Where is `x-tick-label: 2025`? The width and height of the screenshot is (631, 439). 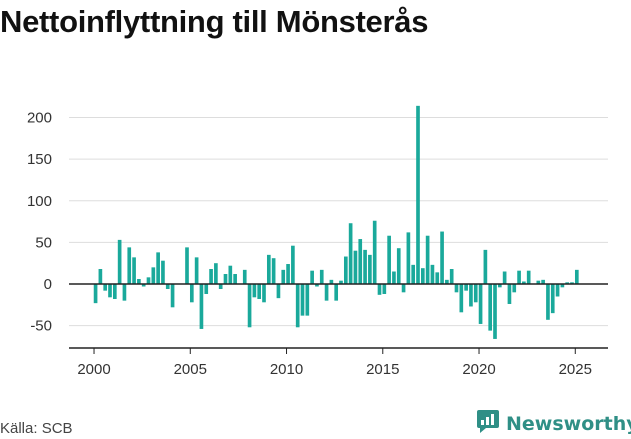
x-tick-label: 2025 is located at coordinates (575, 369).